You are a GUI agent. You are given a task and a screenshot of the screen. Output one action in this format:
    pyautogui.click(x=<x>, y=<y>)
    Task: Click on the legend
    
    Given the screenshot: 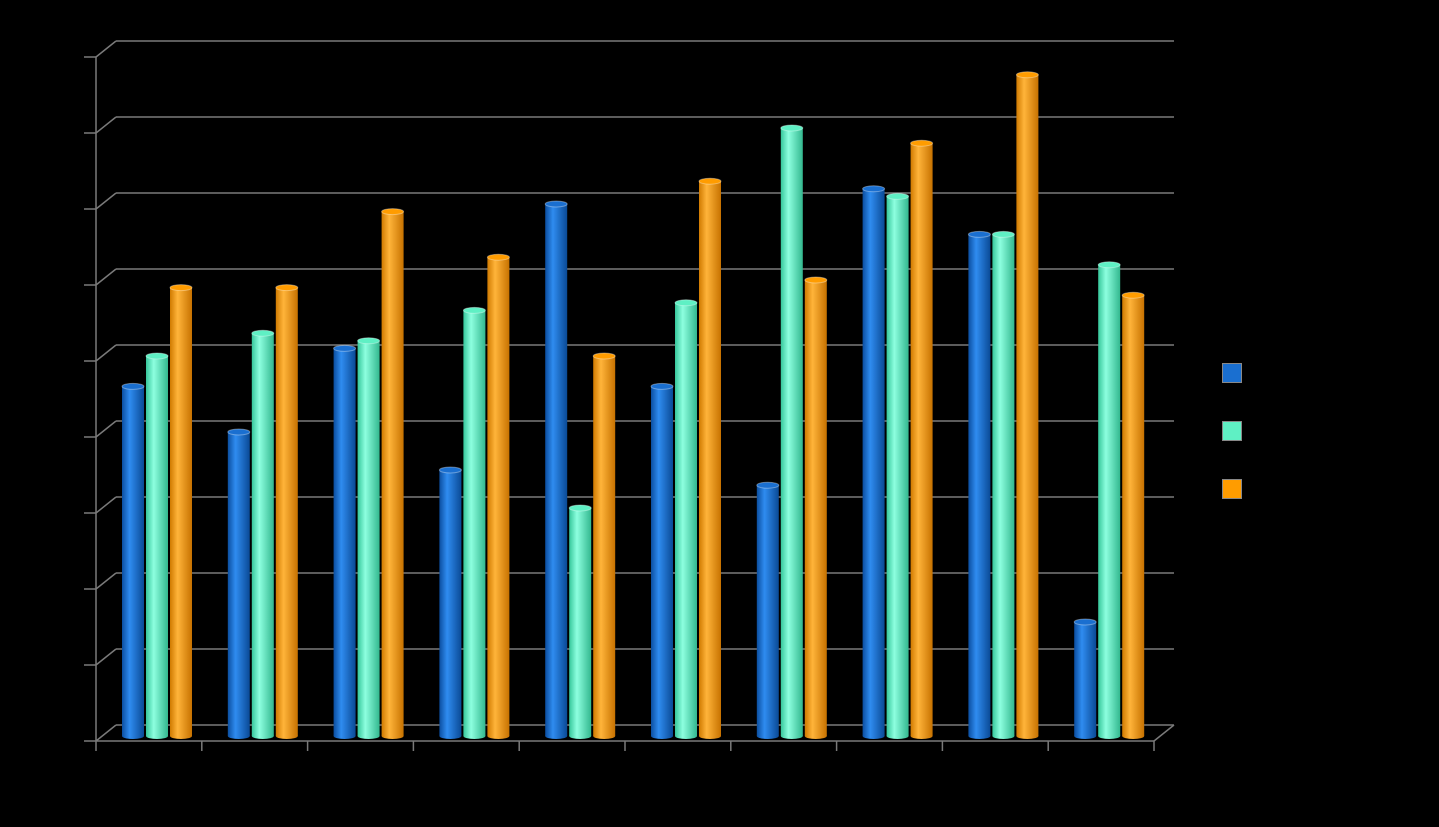 What is the action you would take?
    pyautogui.click(x=1237, y=431)
    